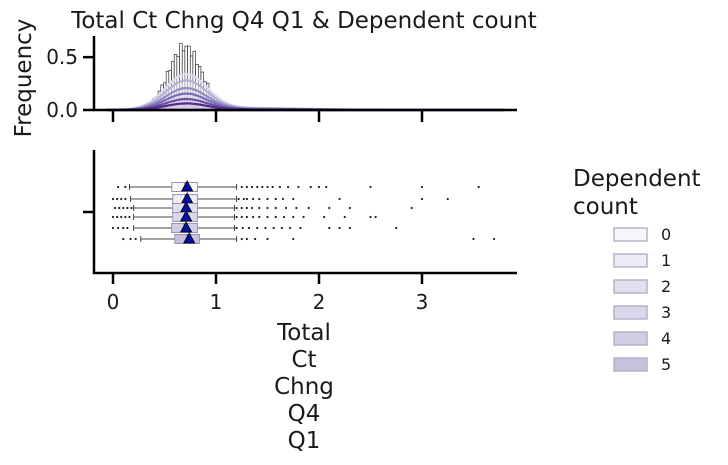  What do you see at coordinates (267, 293) in the screenshot?
I see `bottom-x-ticks: 0 1 2 3` at bounding box center [267, 293].